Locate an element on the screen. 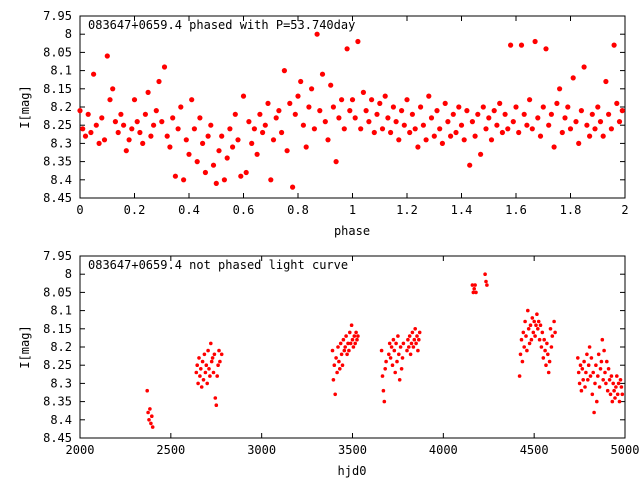  top-y-tick-label: 8 is located at coordinates (68, 34).